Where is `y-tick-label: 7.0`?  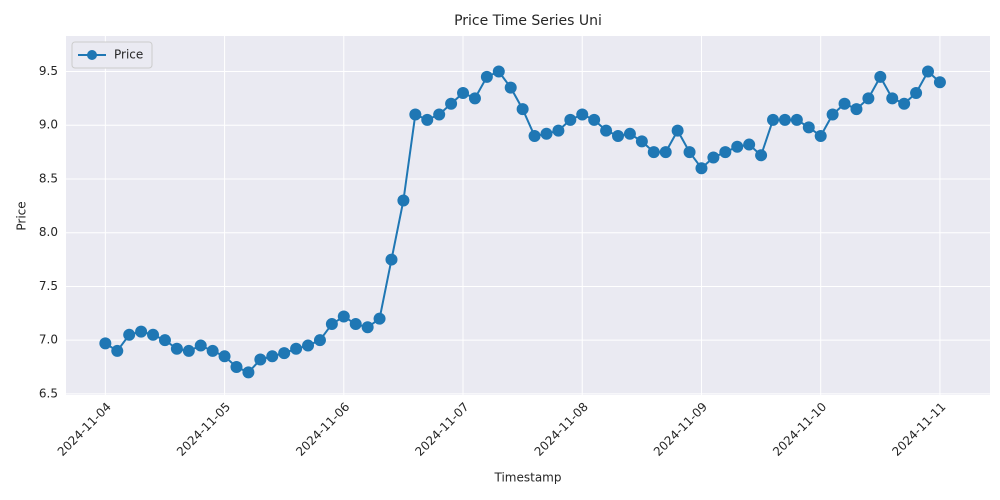 y-tick-label: 7.0 is located at coordinates (48, 340).